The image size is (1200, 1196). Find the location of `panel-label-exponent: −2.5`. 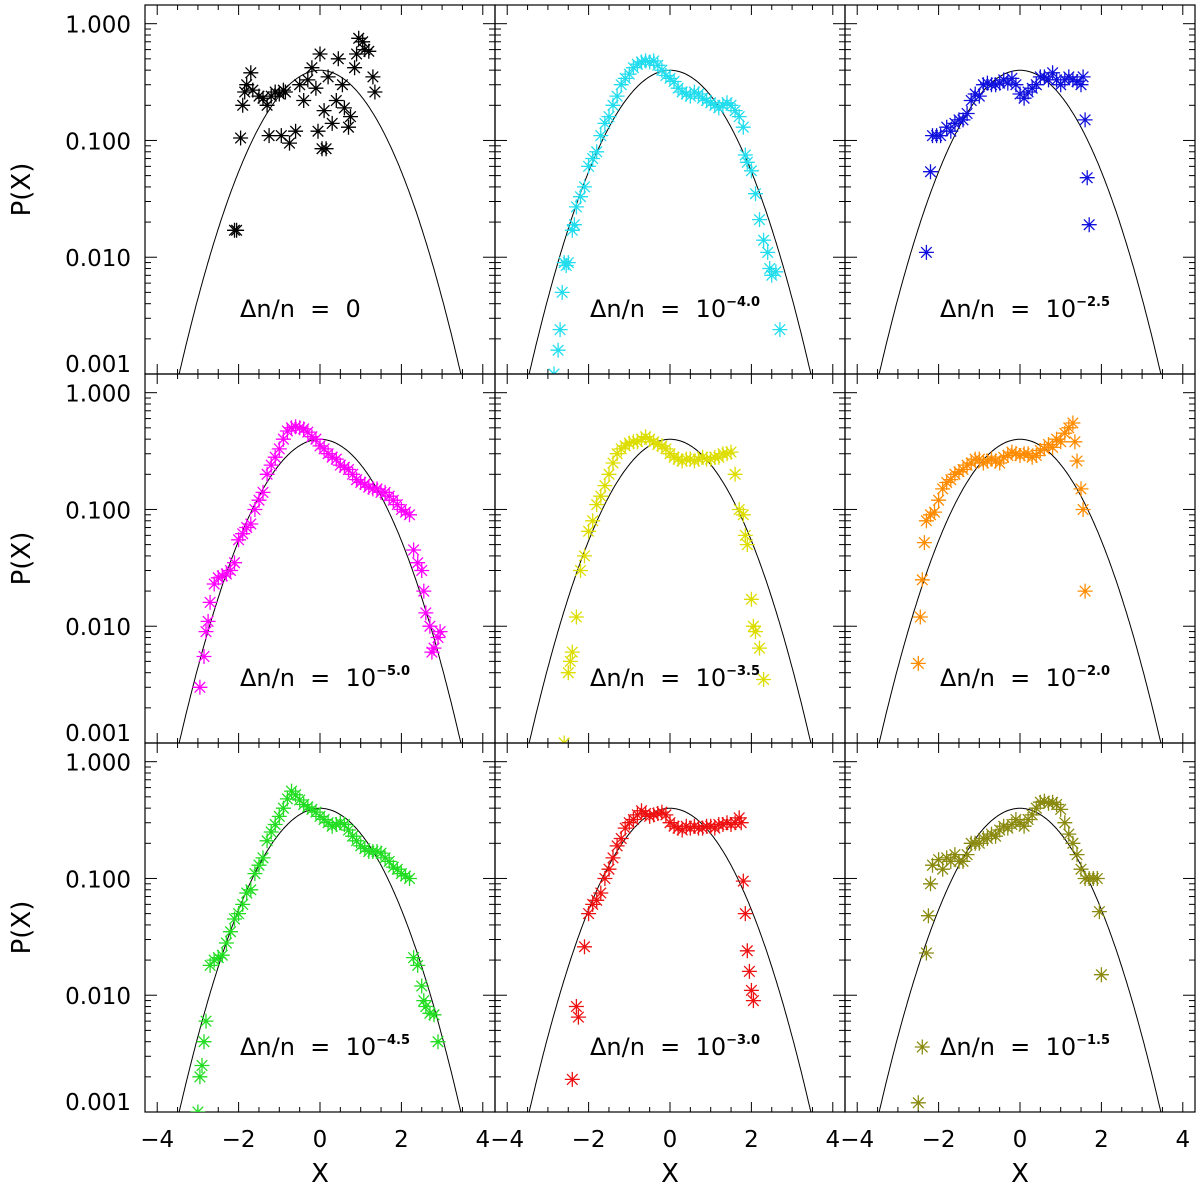

panel-label-exponent: −2.5 is located at coordinates (1093, 302).